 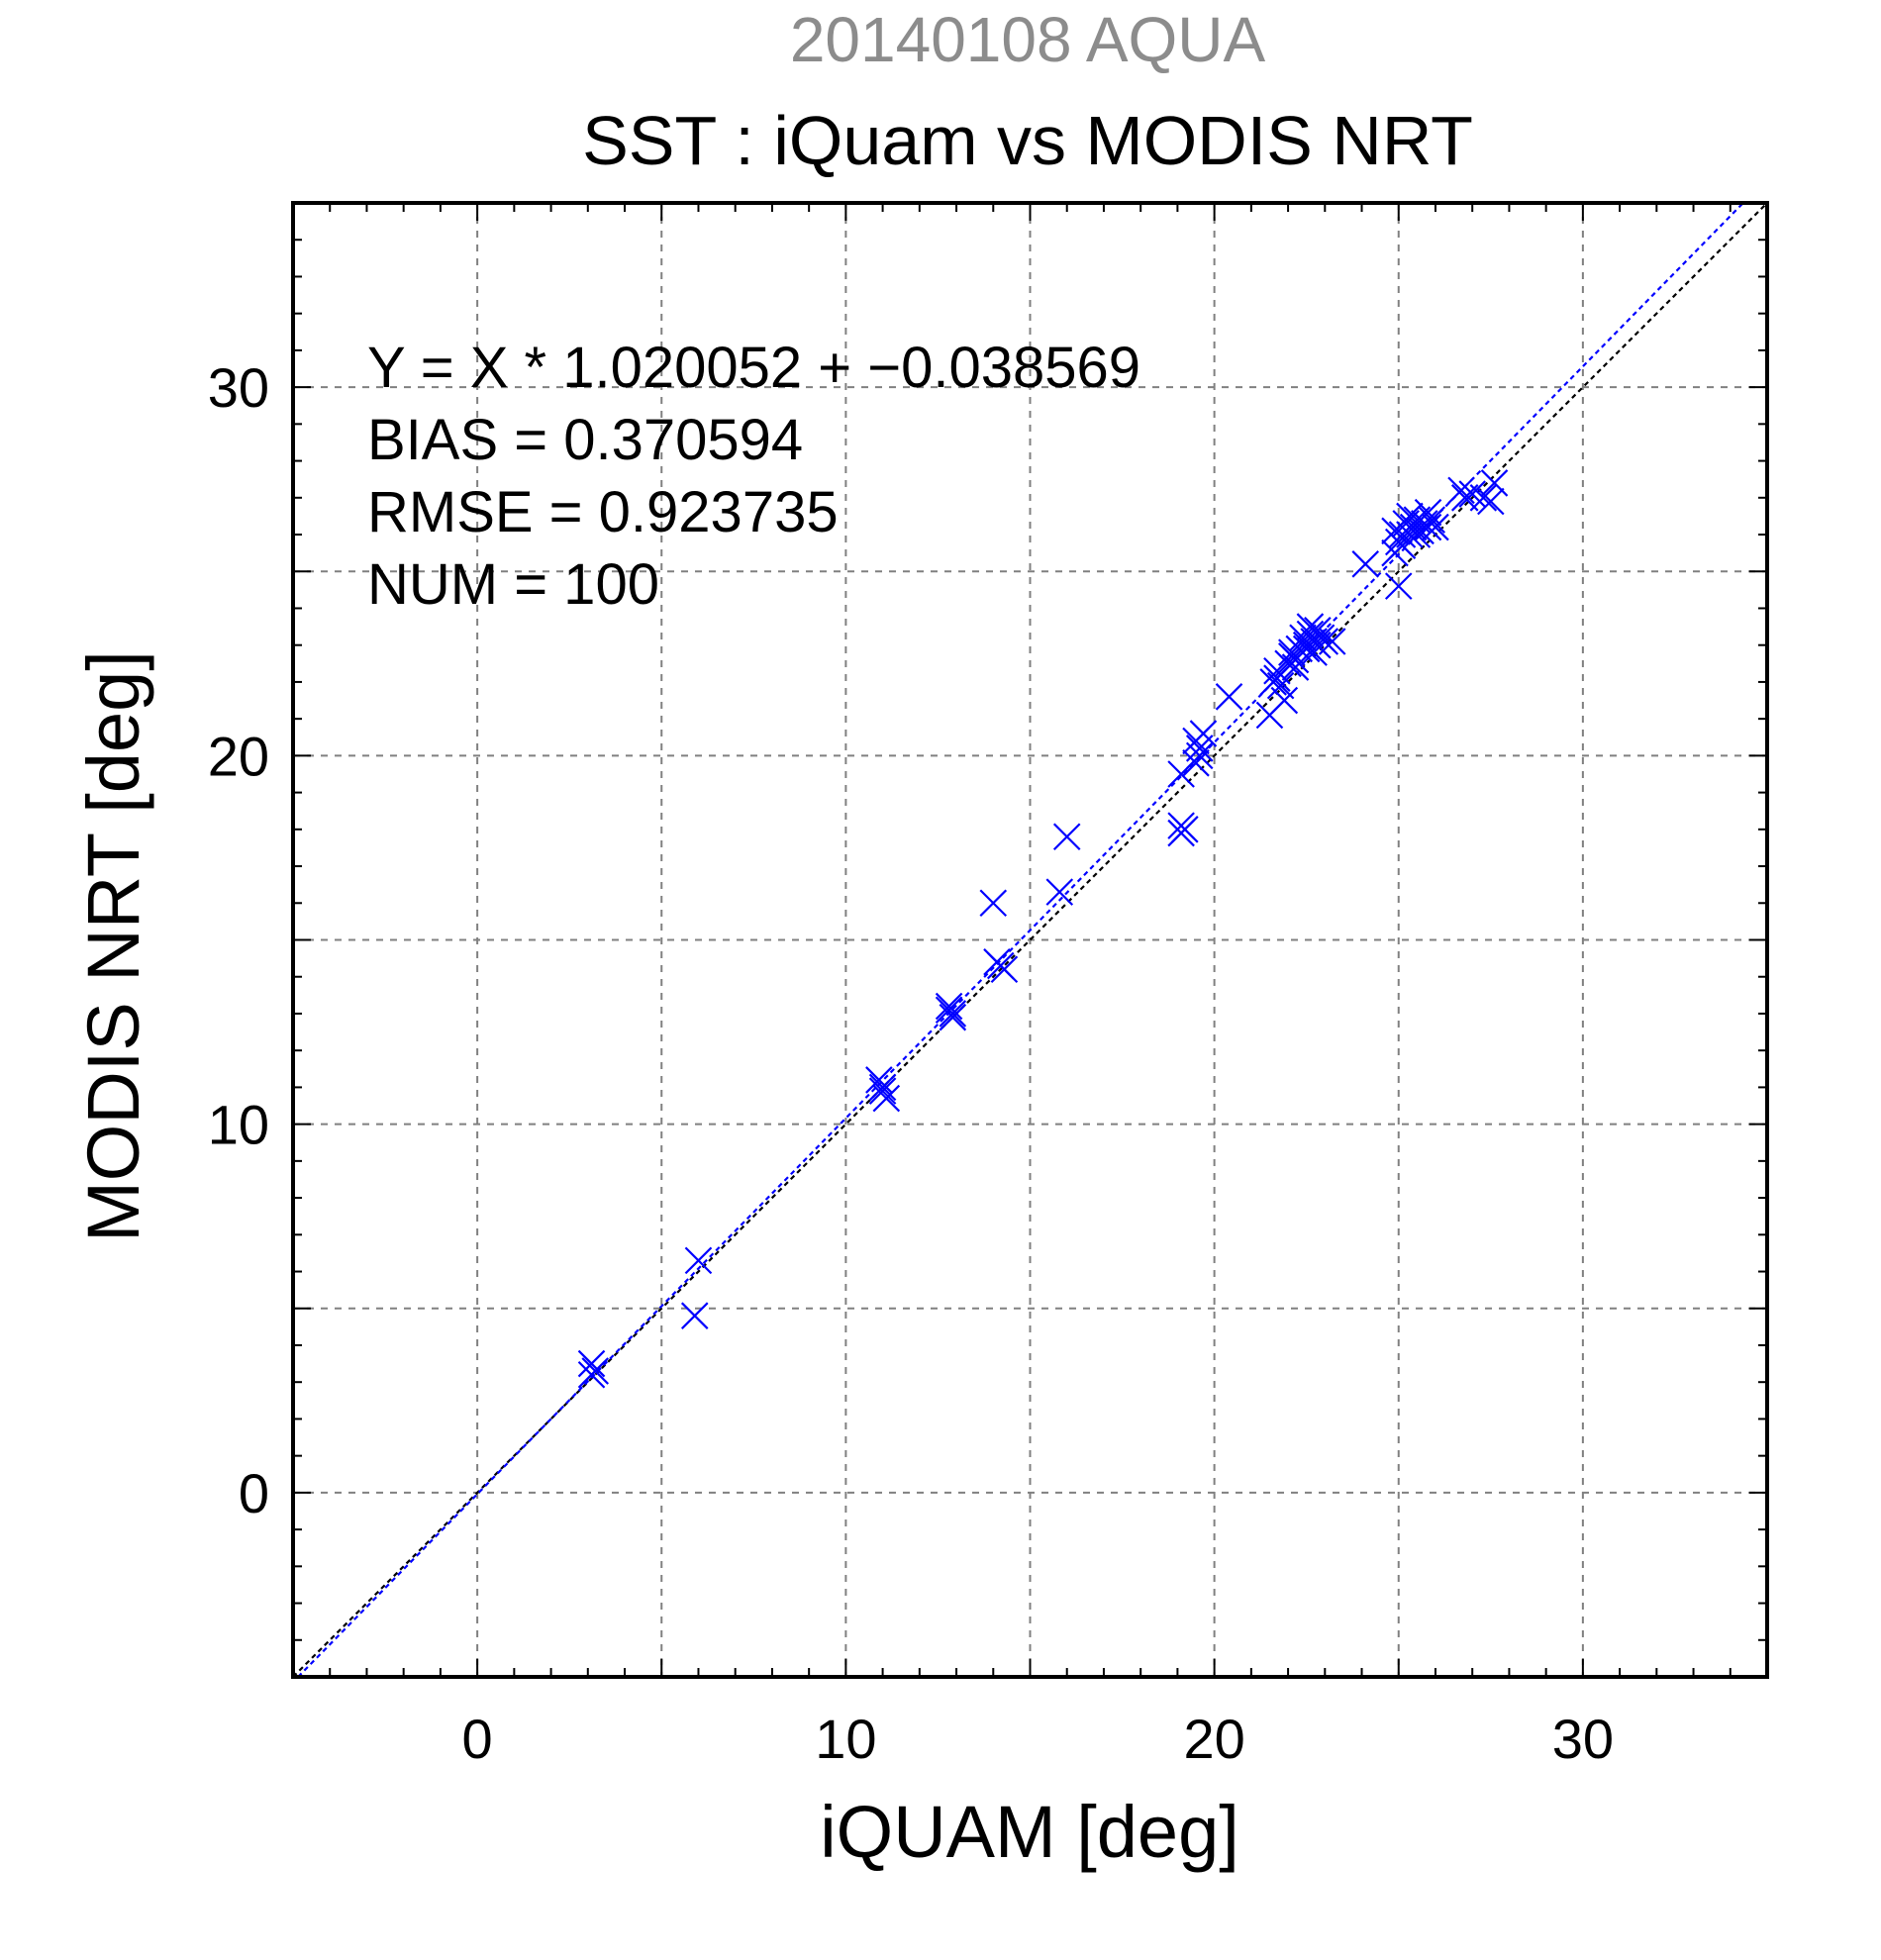 What do you see at coordinates (513, 584) in the screenshot?
I see `stats-line-num: NUM = 100` at bounding box center [513, 584].